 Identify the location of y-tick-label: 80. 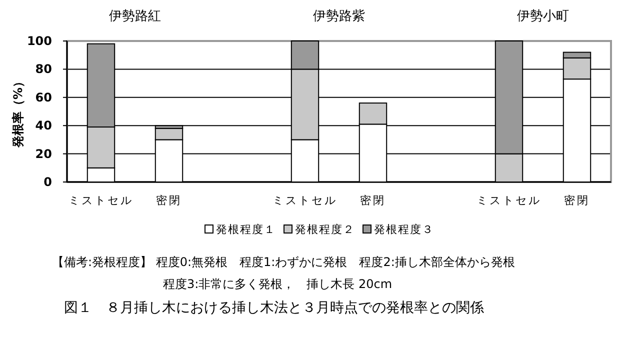
(43, 69).